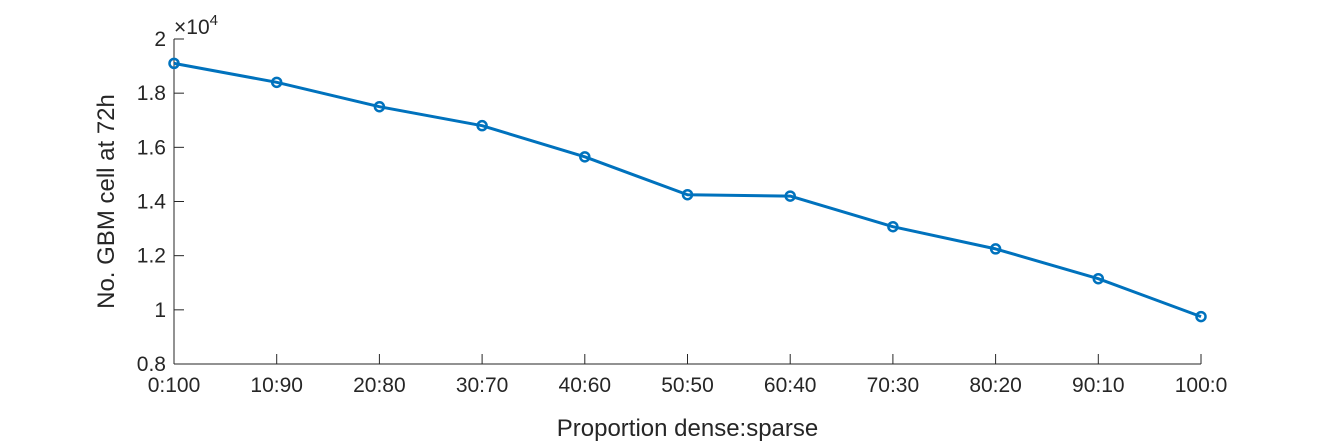 Image resolution: width=1327 pixels, height=444 pixels. I want to click on x-axis-label: Proportion dense:sparse, so click(688, 428).